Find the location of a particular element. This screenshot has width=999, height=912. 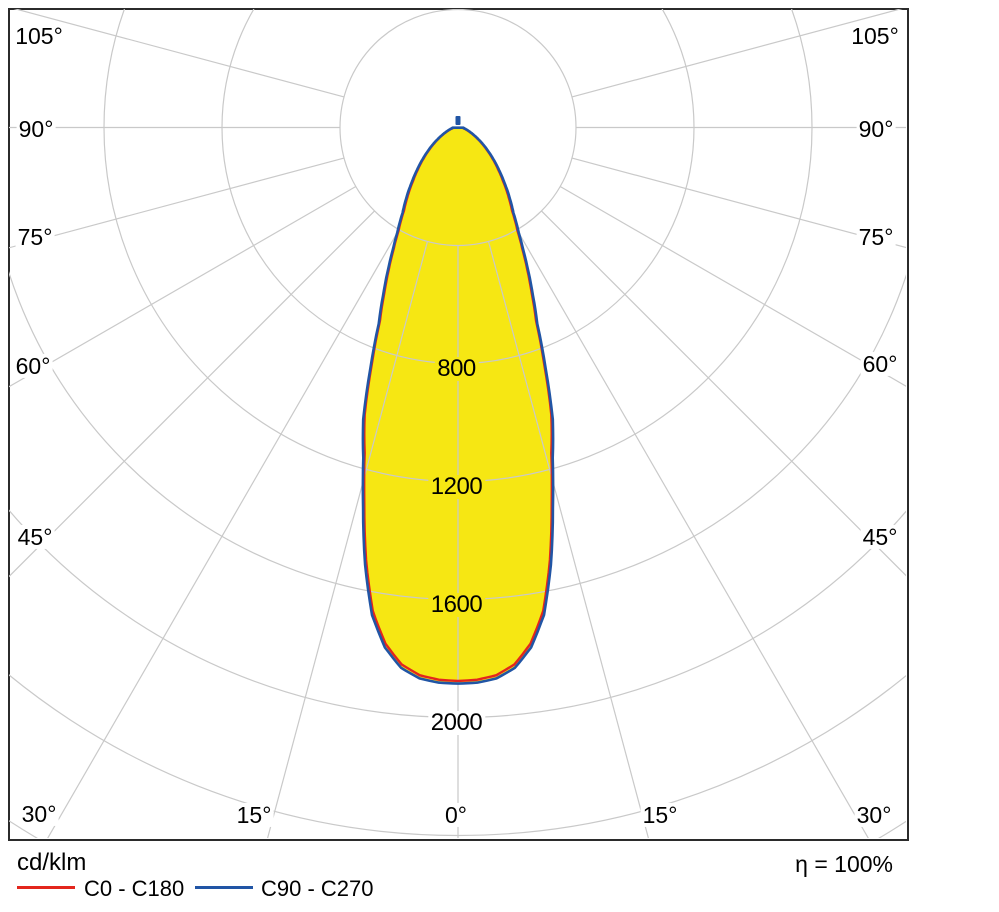

radial-tick-label: 1600 is located at coordinates (456, 605).